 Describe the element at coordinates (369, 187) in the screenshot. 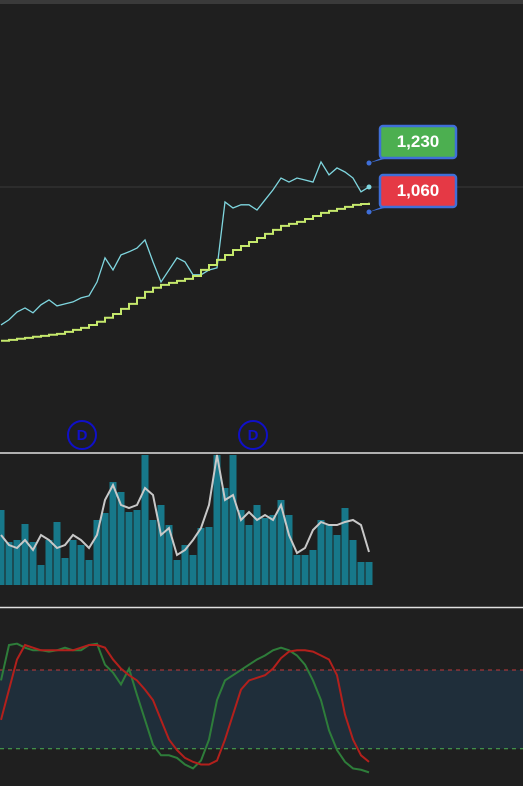

I see `last-price-dot` at that location.